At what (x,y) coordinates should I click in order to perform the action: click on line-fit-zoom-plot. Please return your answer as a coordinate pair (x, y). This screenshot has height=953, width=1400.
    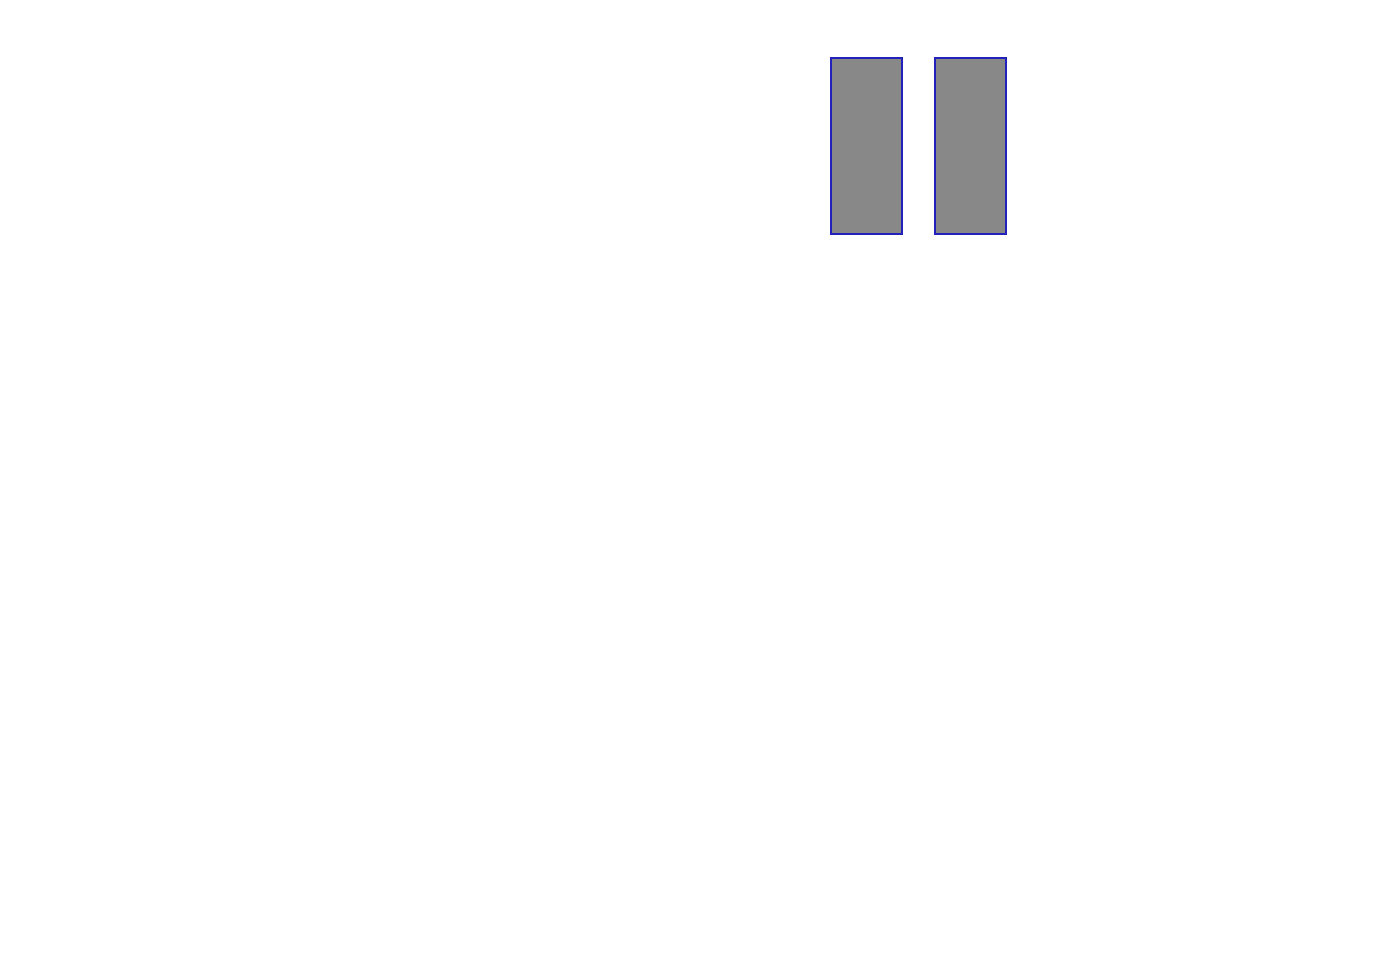
    Looking at the image, I should click on (1158, 140).